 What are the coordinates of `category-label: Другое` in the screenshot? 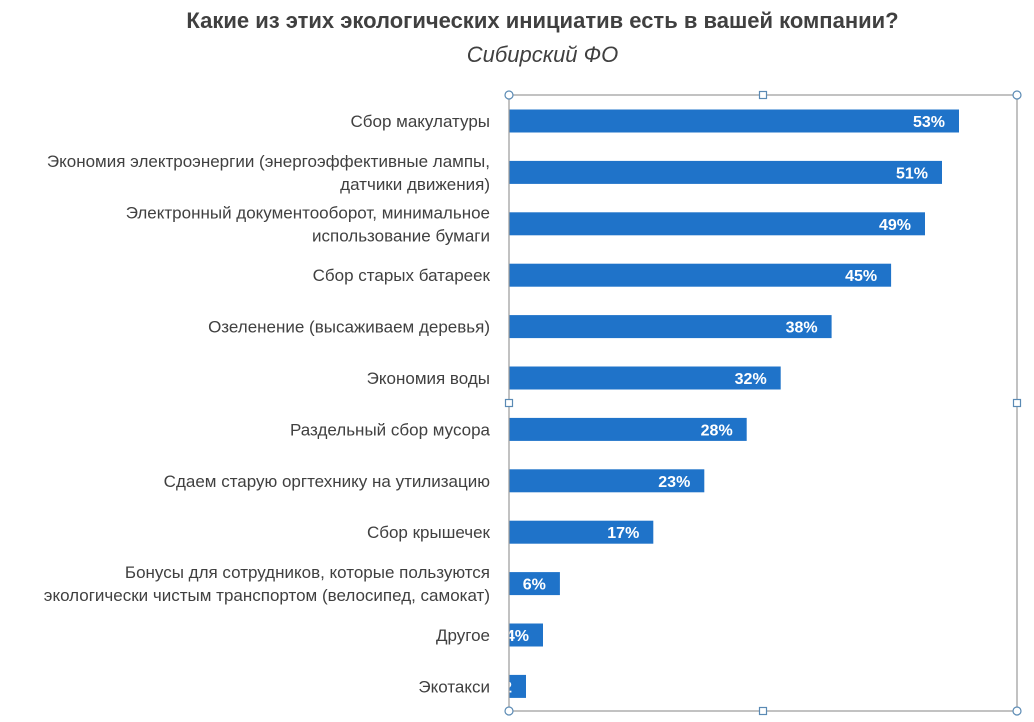 It's located at (463, 635).